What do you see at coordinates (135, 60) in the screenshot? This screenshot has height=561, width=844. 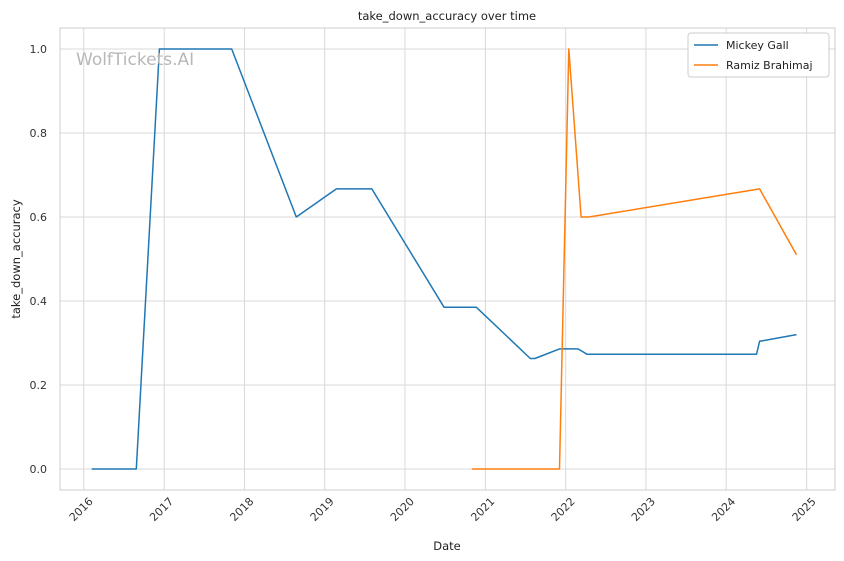 I see `watermark: WolfTickets.AI` at bounding box center [135, 60].